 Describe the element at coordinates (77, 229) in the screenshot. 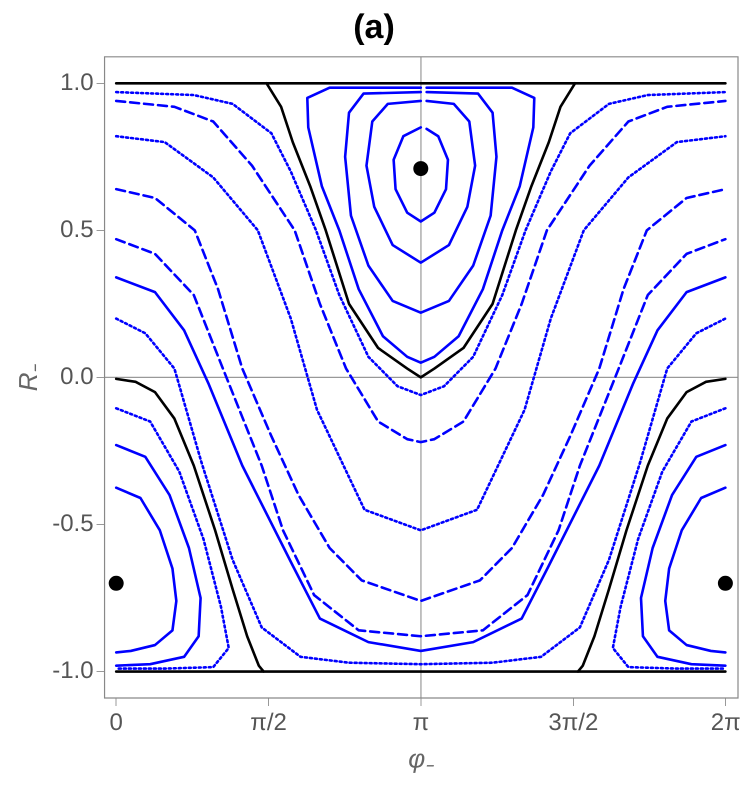

I see `y-tick-label: 0.5` at that location.